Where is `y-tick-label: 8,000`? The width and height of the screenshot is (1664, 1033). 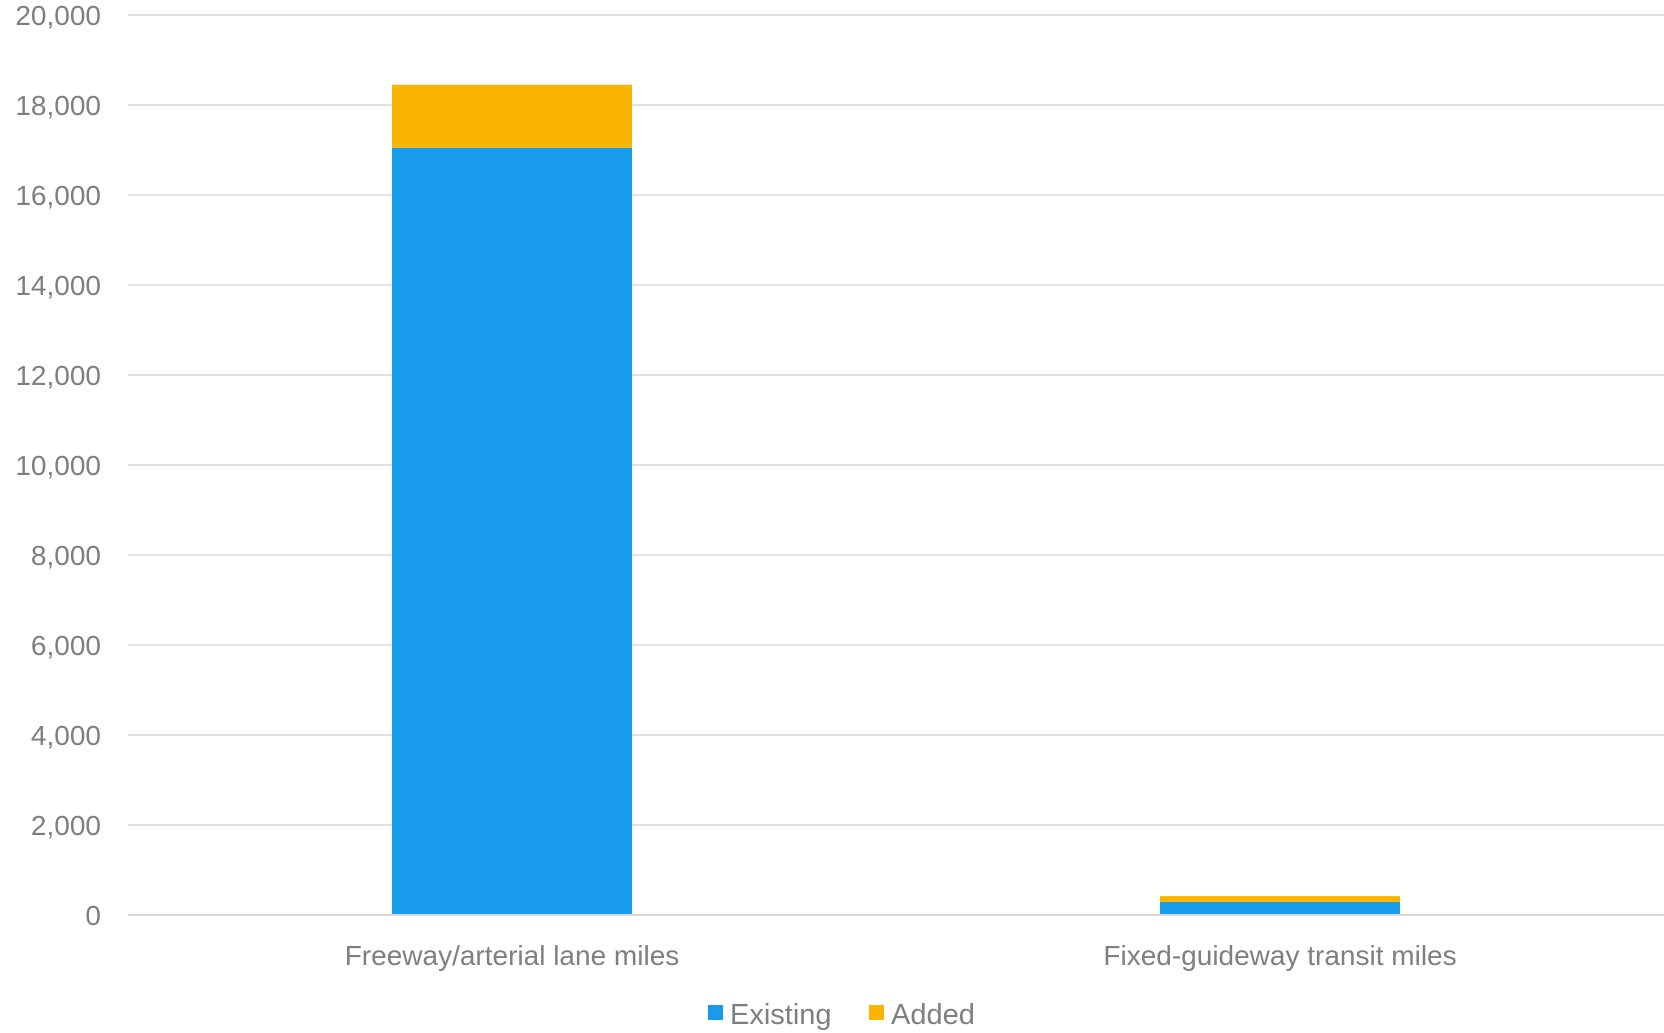
y-tick-label: 8,000 is located at coordinates (66, 555).